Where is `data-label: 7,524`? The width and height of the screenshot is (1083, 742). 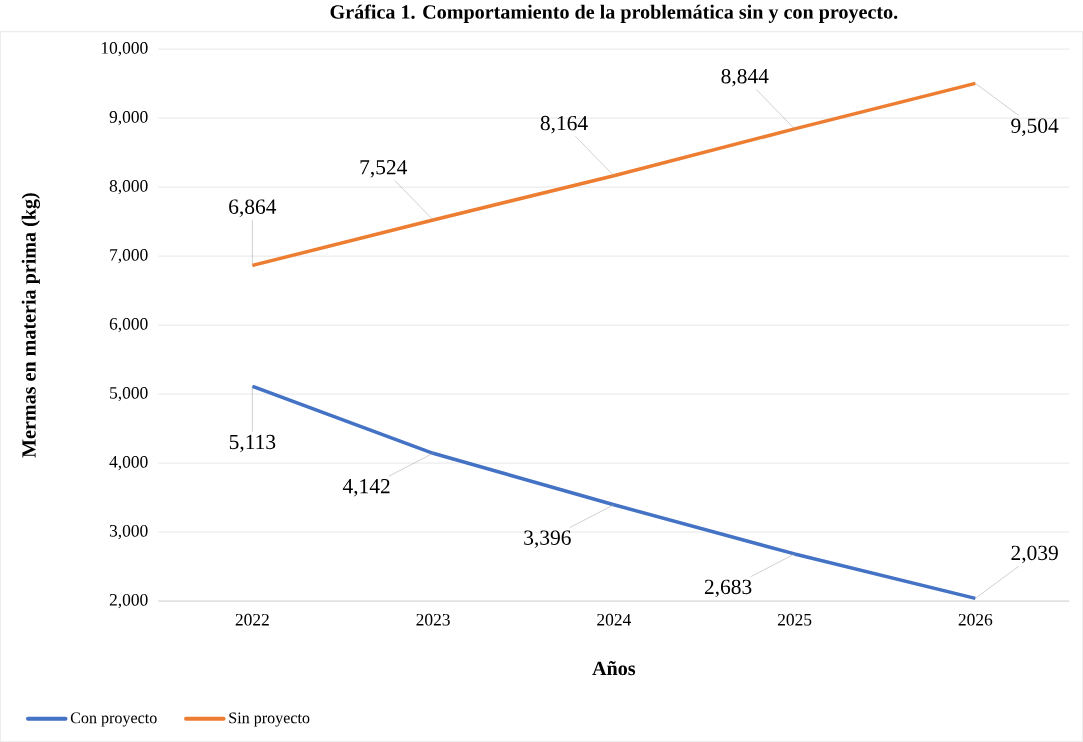
data-label: 7,524 is located at coordinates (384, 169).